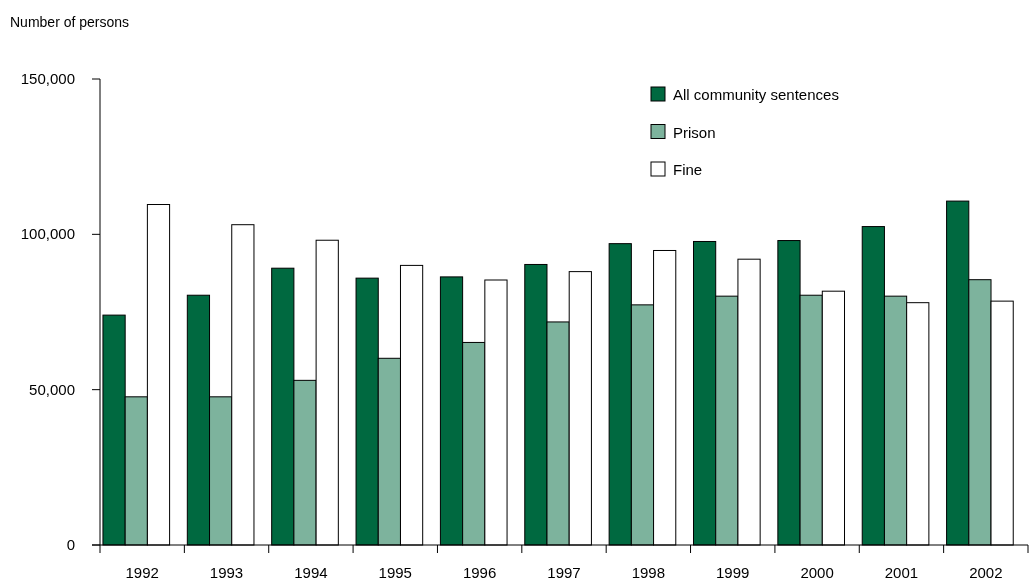  What do you see at coordinates (47, 234) in the screenshot?
I see `y-tick-label: 100,000` at bounding box center [47, 234].